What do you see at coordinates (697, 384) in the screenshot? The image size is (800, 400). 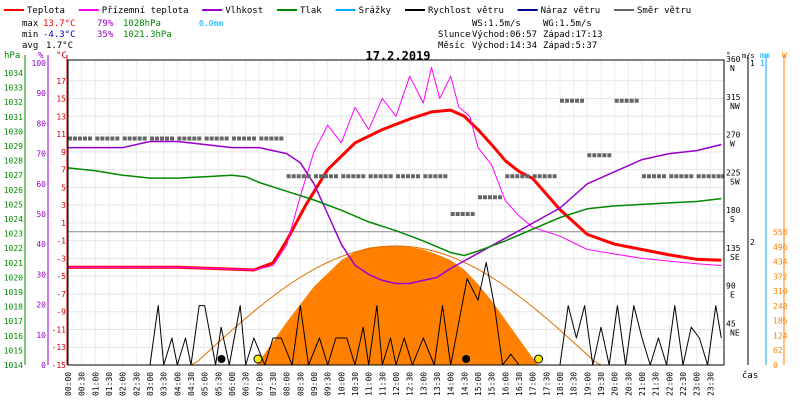 I see `x-tick-46: 23:00` at bounding box center [697, 384].